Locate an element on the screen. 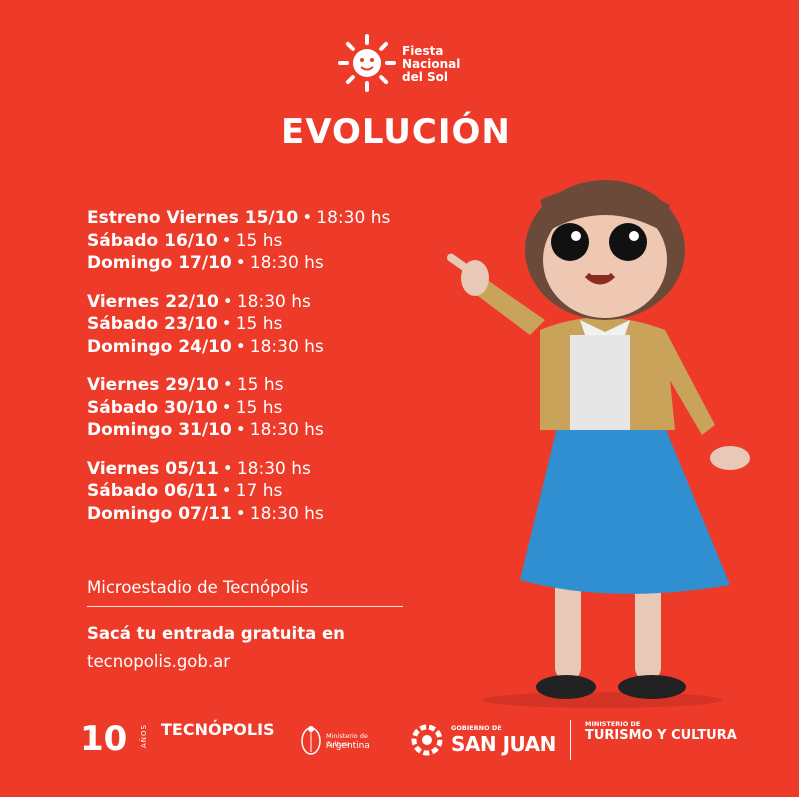 This screenshot has width=799, height=797. footer-divider is located at coordinates (570, 740).